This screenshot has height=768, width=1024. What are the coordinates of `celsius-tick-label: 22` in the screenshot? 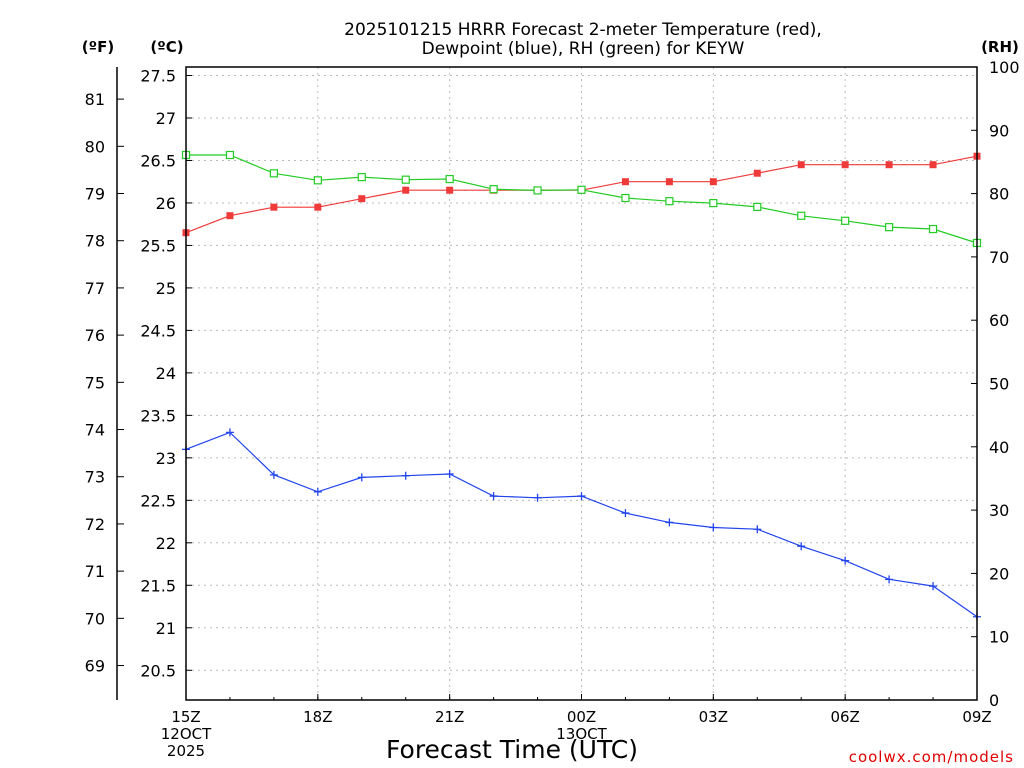 It's located at (166, 543).